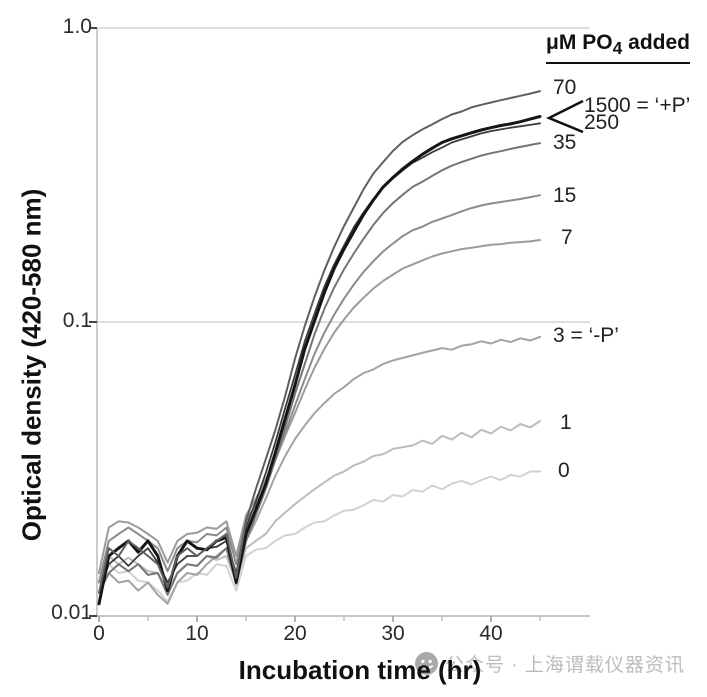 Image resolution: width=707 pixels, height=697 pixels. I want to click on x-tick-label-40: 40, so click(491, 633).